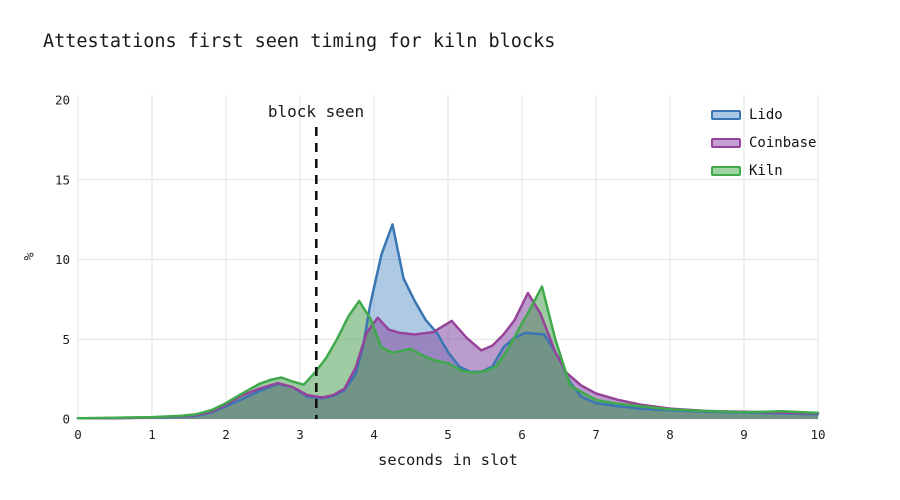 This screenshot has width=900, height=500. Describe the element at coordinates (670, 434) in the screenshot. I see `x-tick-label: 8` at that location.